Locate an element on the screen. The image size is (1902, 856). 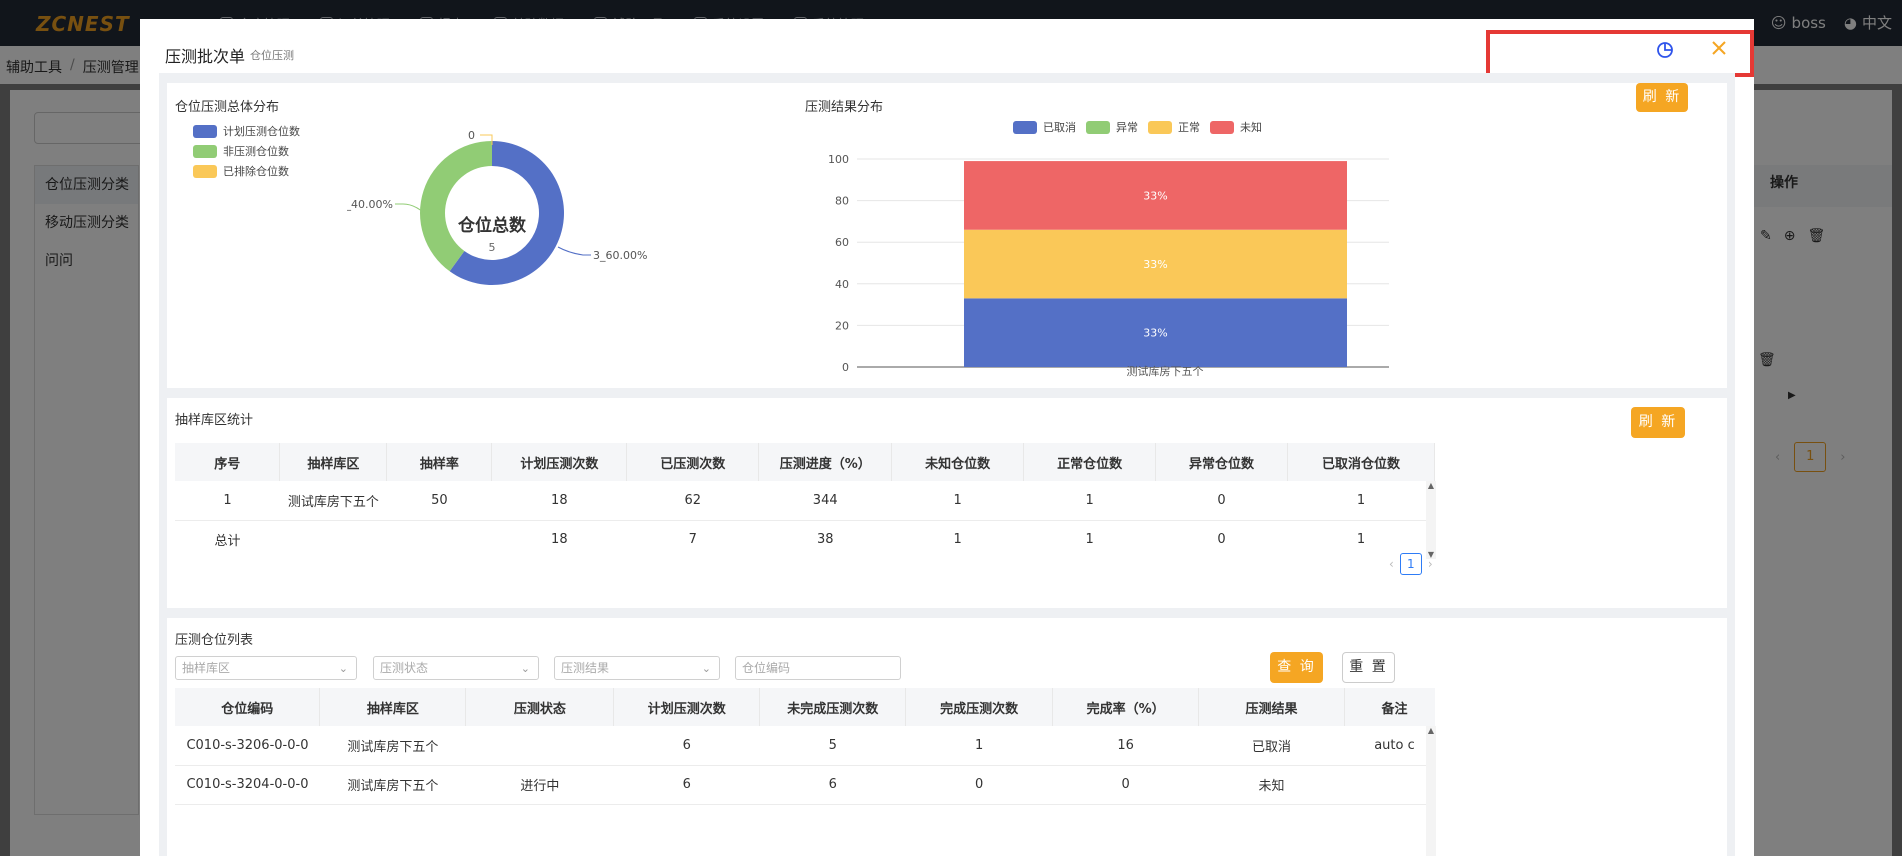
chevron-down-icon: ⌄ is located at coordinates (706, 668).